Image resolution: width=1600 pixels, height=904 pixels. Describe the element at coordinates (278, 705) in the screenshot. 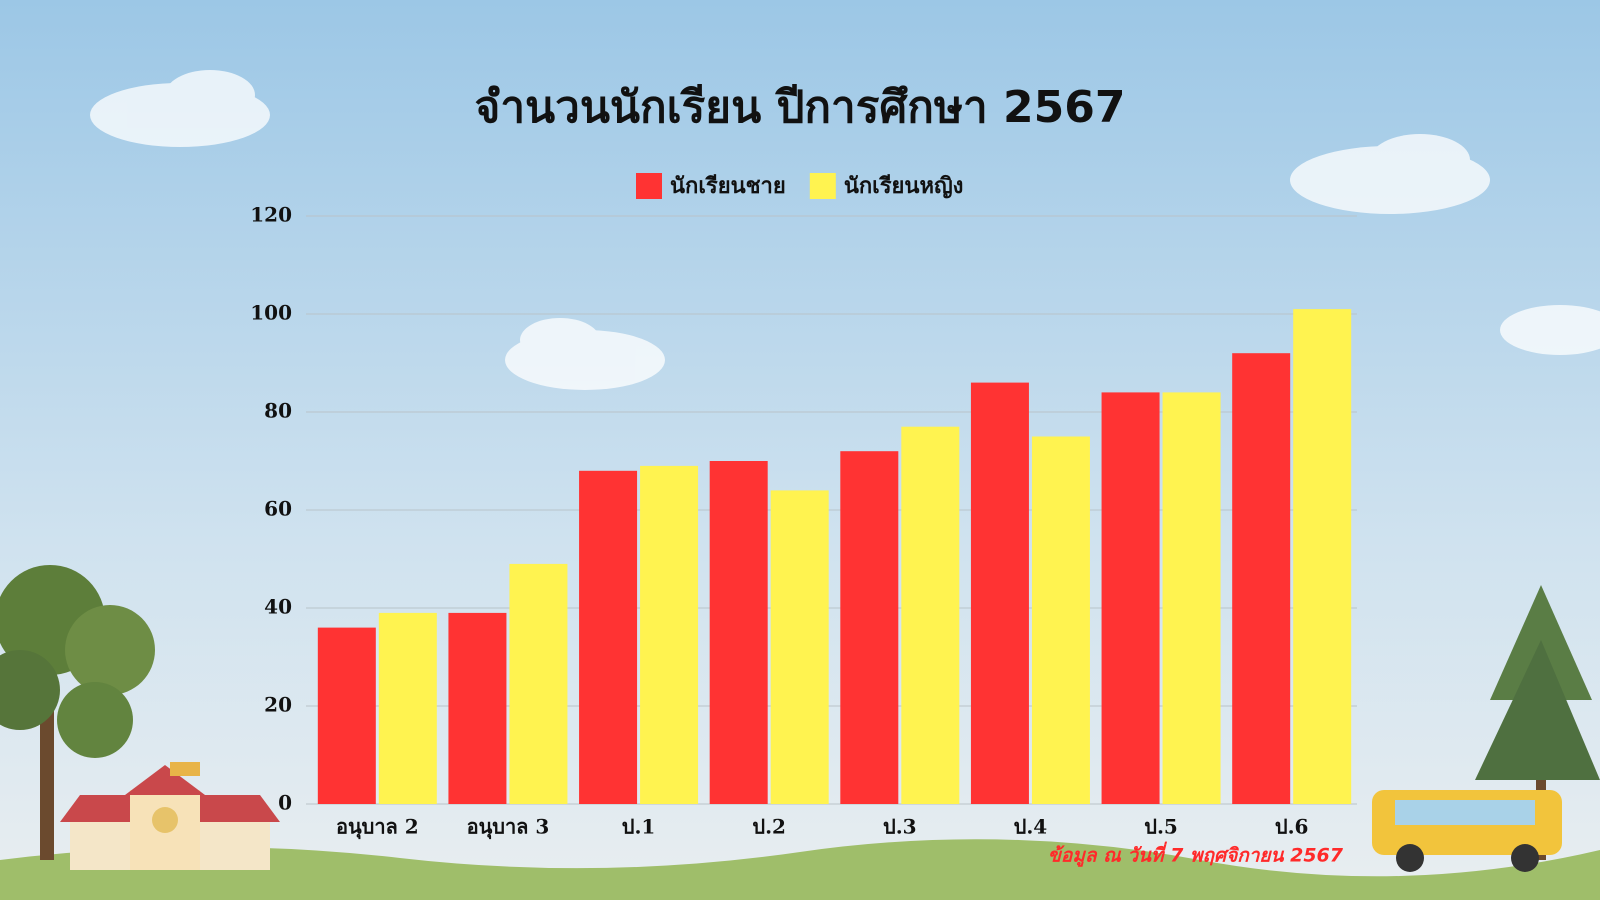

I see `y-tick-label: 20` at that location.